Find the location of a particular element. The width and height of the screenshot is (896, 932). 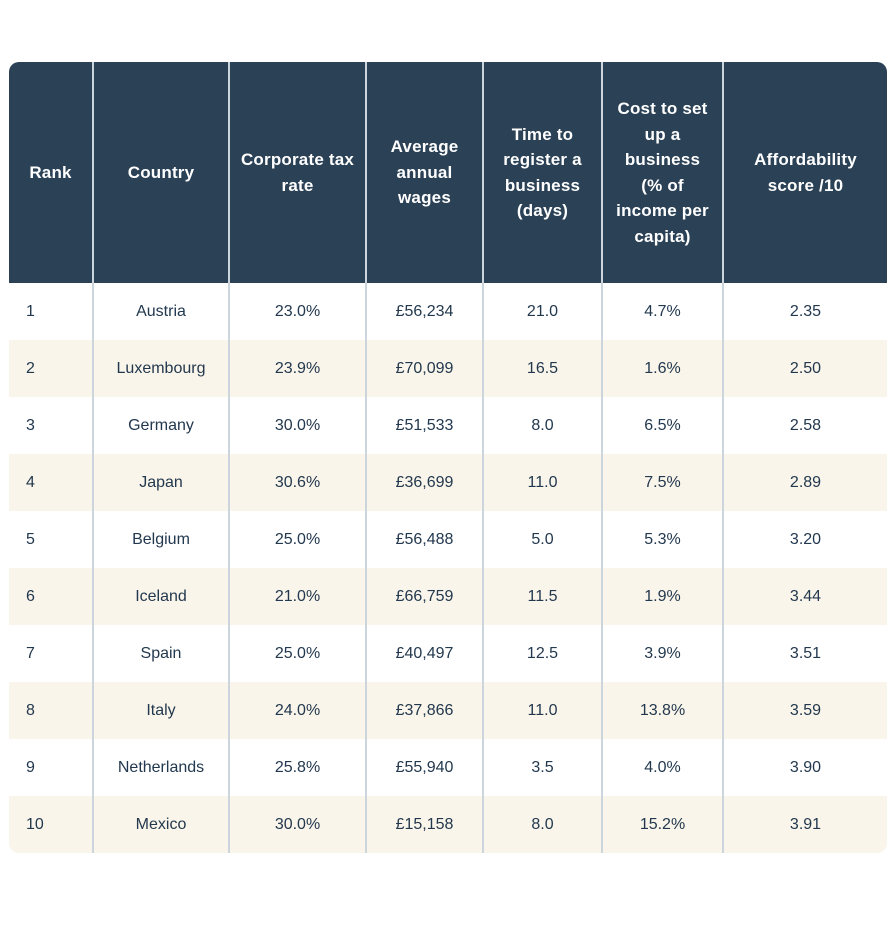

table-cell: 2.35 is located at coordinates (805, 311).